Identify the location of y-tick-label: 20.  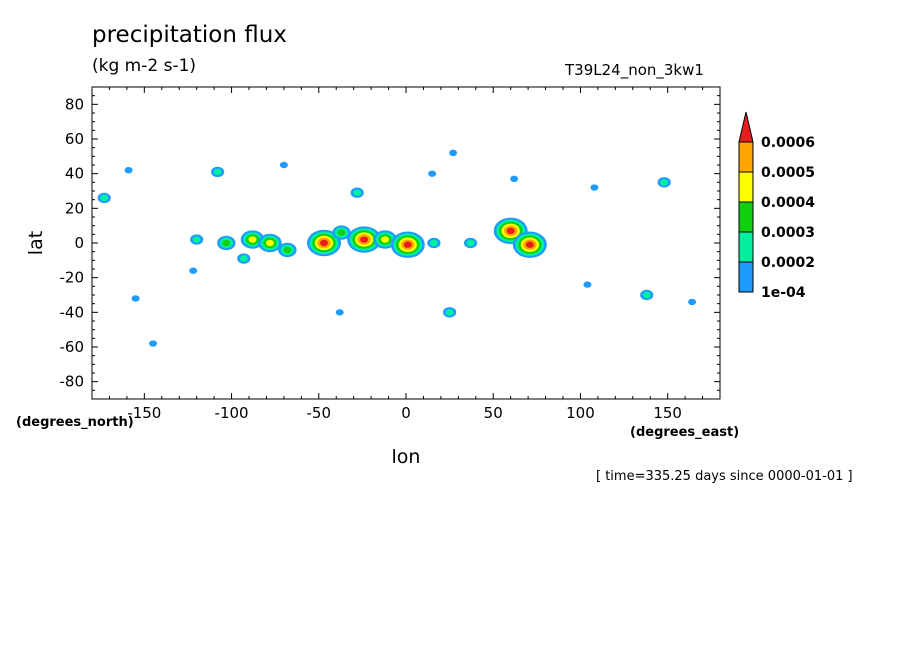
(74, 208).